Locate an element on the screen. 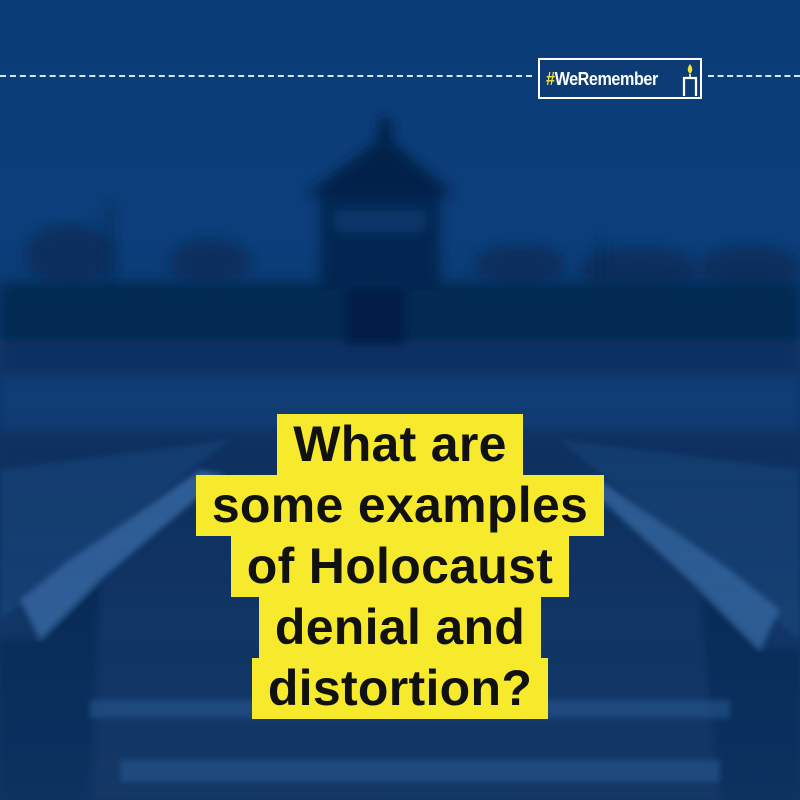 Image resolution: width=800 pixels, height=800 pixels. we-remember-badge: #WeRemember is located at coordinates (620, 78).